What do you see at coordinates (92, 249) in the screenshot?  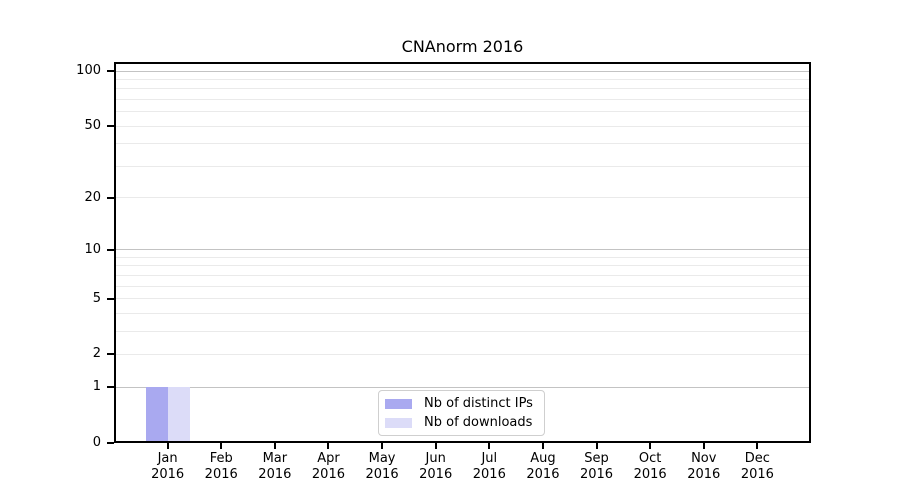 I see `y-tick-label: 10` at bounding box center [92, 249].